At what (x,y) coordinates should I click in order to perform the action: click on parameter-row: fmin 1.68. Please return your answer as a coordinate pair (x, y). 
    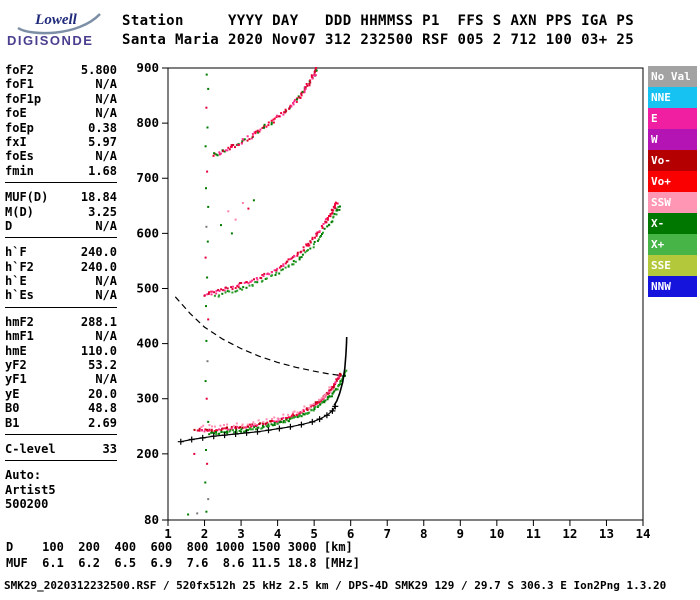
    Looking at the image, I should click on (61, 171).